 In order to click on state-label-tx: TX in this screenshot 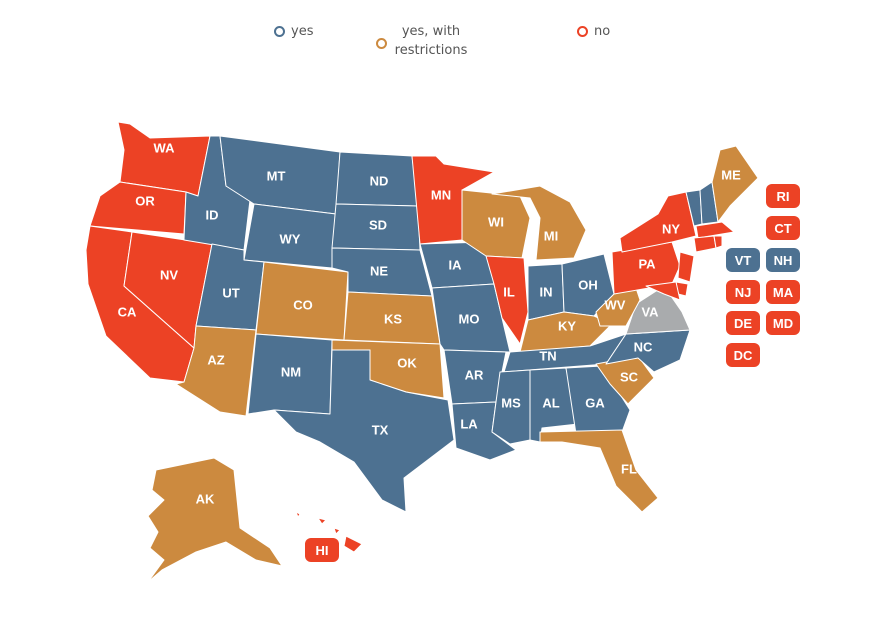, I will do `click(380, 430)`.